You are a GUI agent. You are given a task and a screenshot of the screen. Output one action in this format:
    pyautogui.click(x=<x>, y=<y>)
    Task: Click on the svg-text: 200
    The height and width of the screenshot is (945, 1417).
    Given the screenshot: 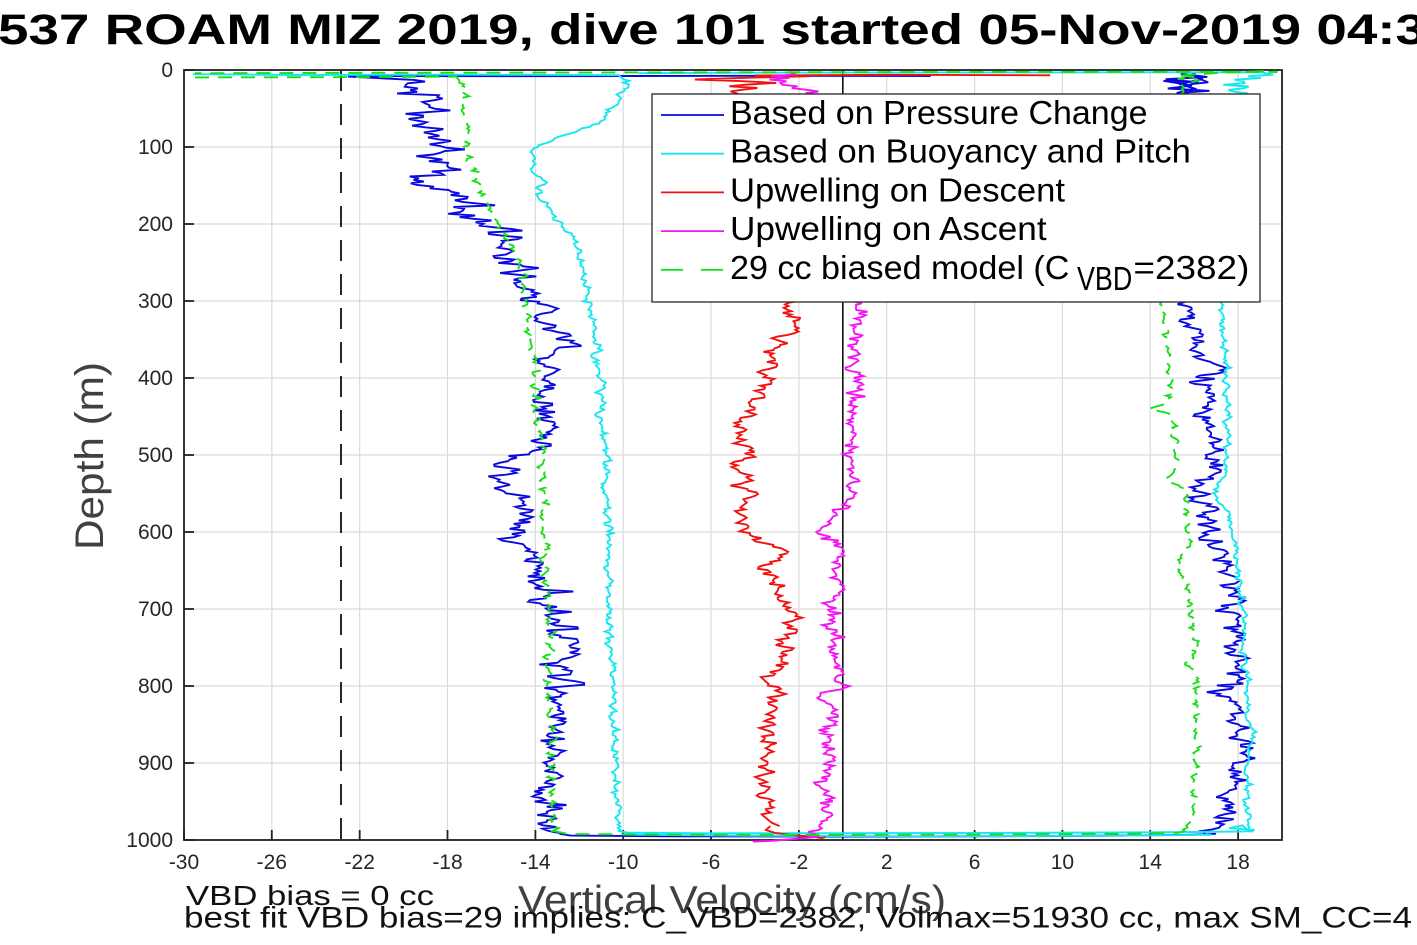 What is the action you would take?
    pyautogui.click(x=155, y=224)
    